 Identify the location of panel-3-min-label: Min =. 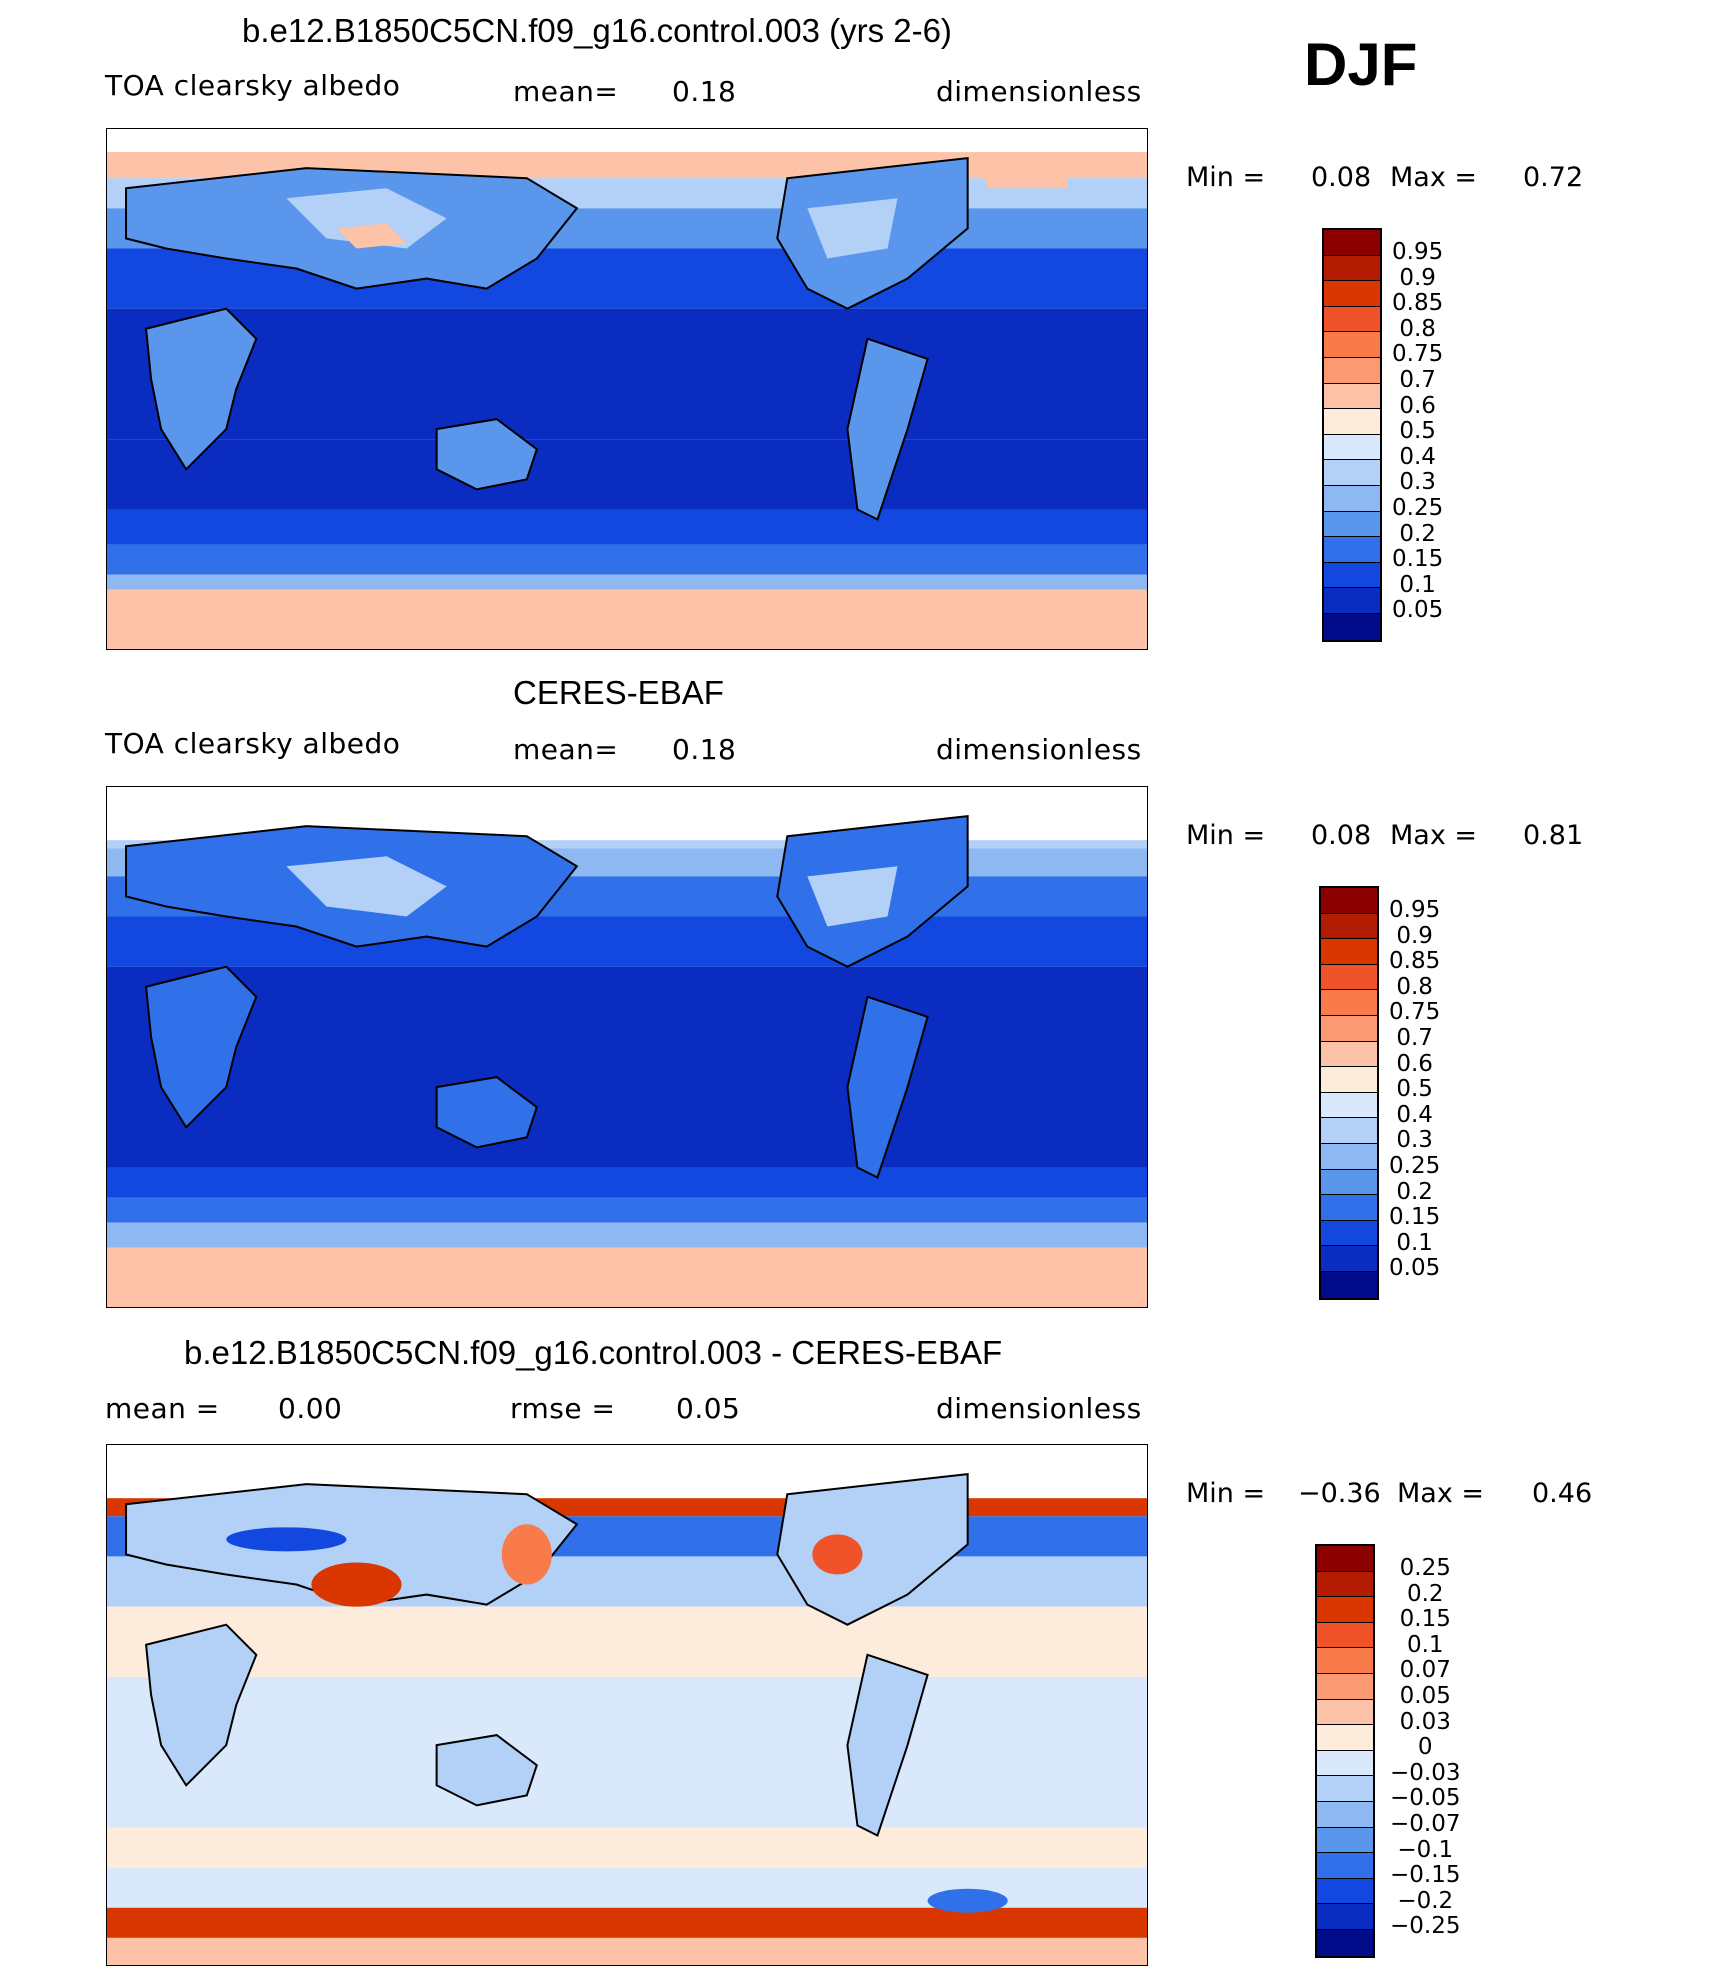
(1226, 1493).